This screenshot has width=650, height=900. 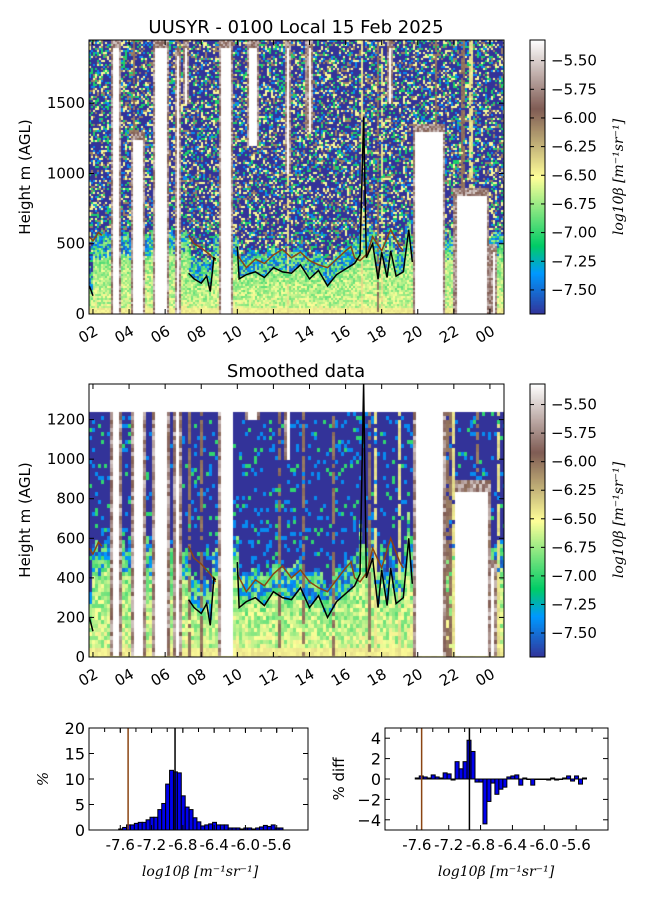 I want to click on y-tick-label: 5, so click(x=80, y=805).